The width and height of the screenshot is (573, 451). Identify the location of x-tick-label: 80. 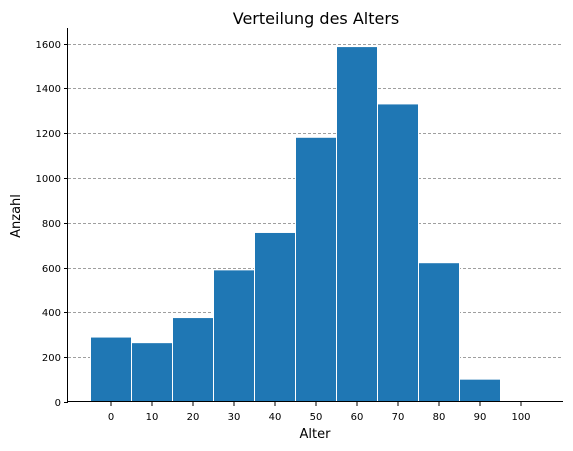
(439, 417).